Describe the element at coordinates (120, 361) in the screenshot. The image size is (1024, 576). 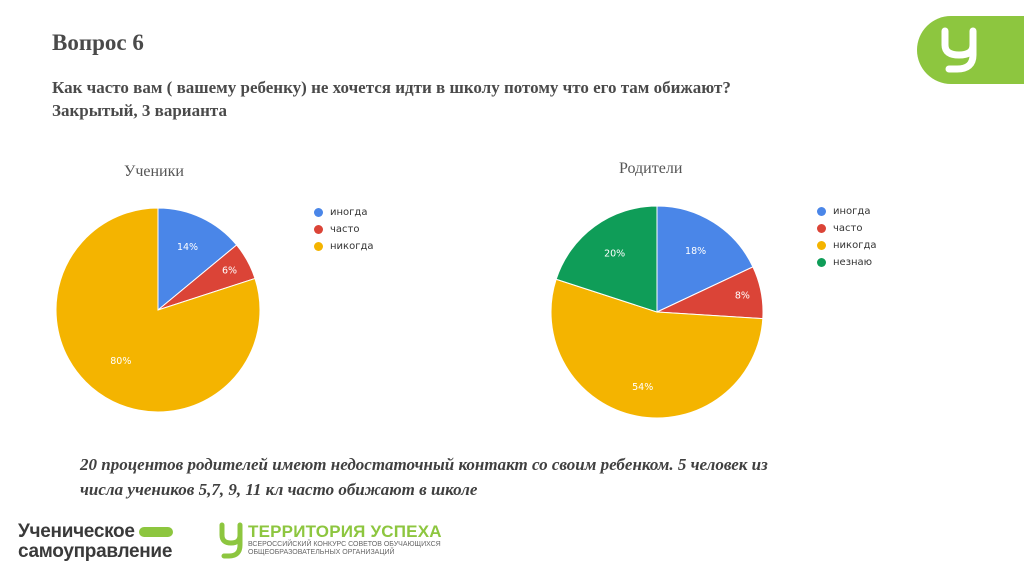
I see `pie-slice-label-0-2: 80%` at that location.